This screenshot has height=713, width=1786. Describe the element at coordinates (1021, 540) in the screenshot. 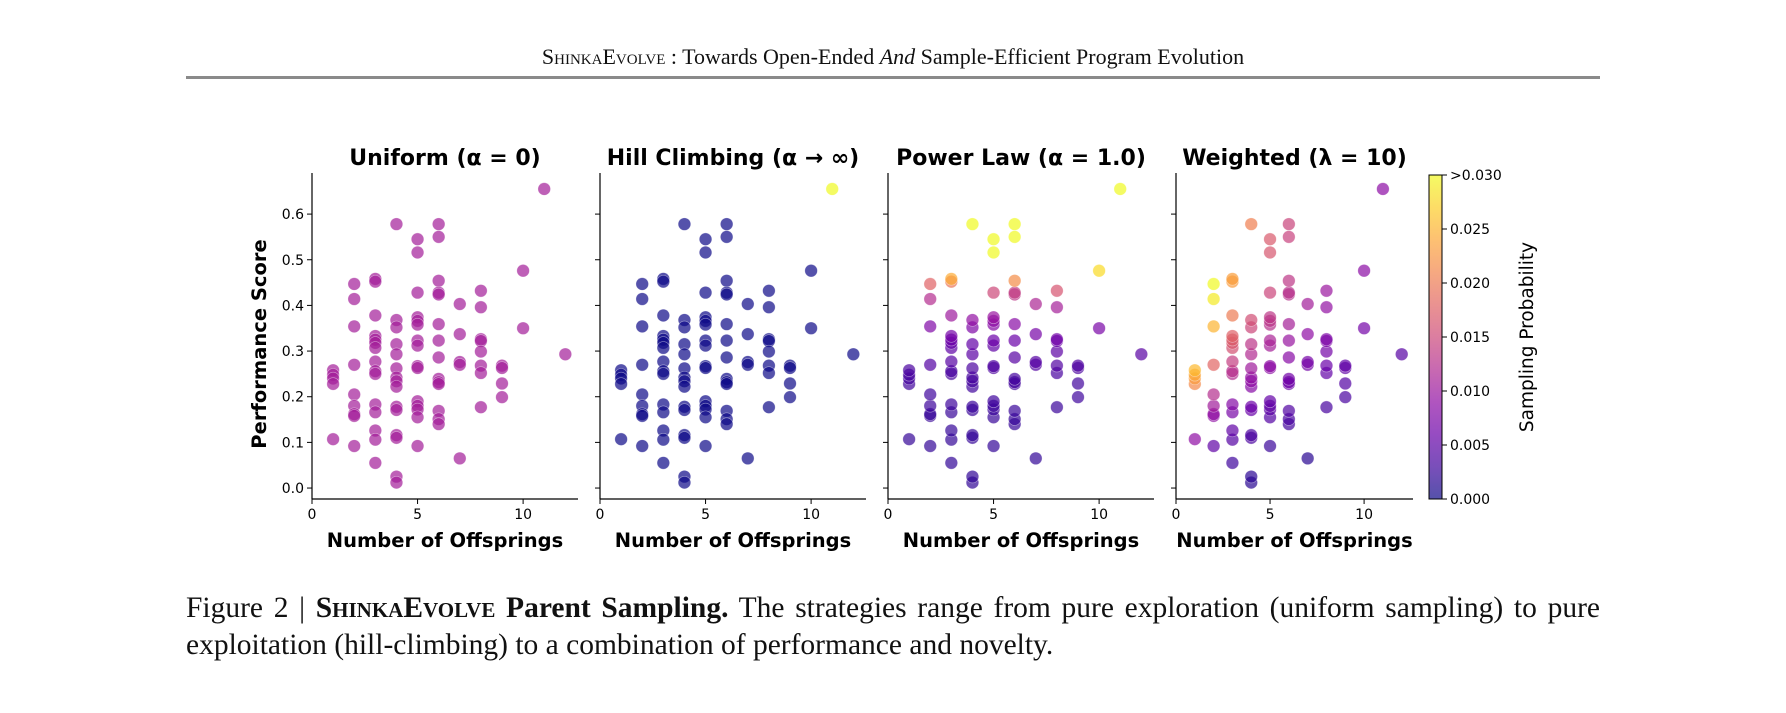

I see `x-axis-label: Number of Offsprings` at that location.